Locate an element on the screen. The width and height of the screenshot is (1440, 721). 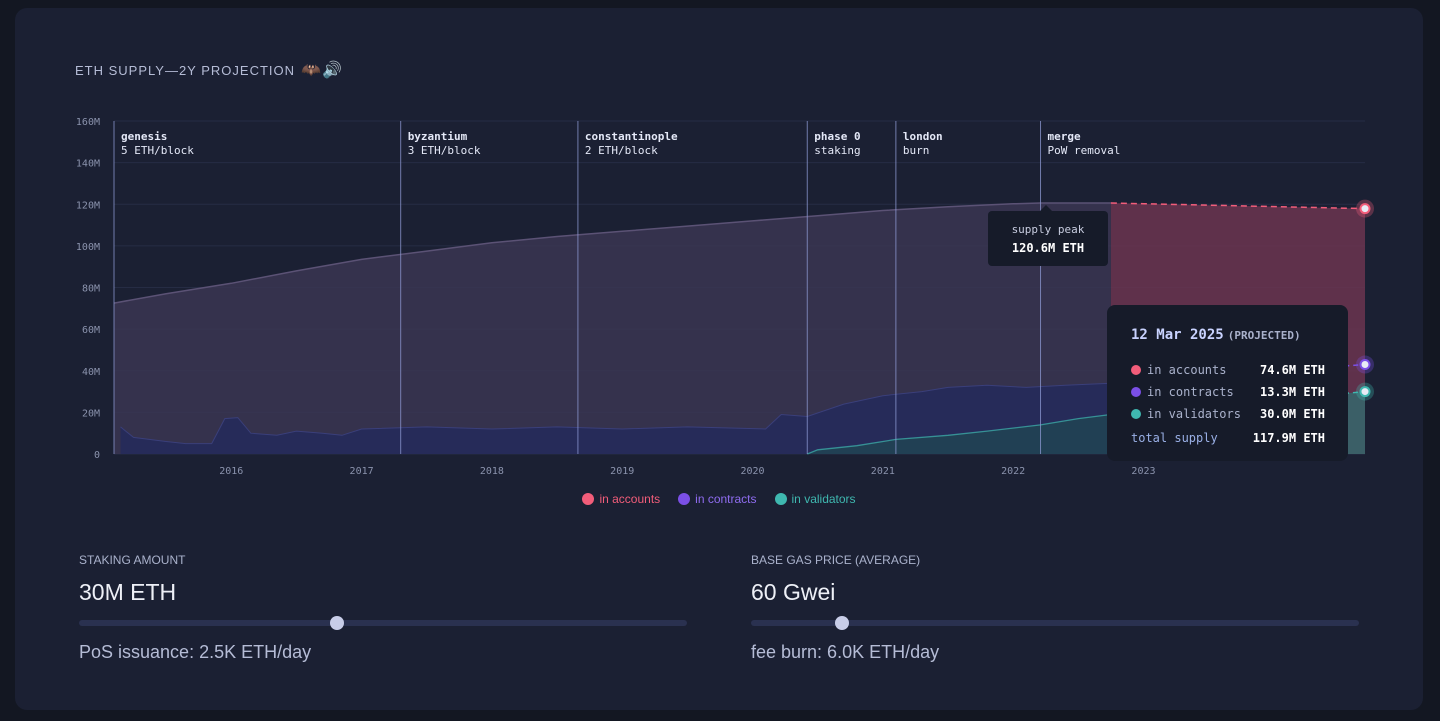
legend-item-accounts: in accounts is located at coordinates (621, 499).